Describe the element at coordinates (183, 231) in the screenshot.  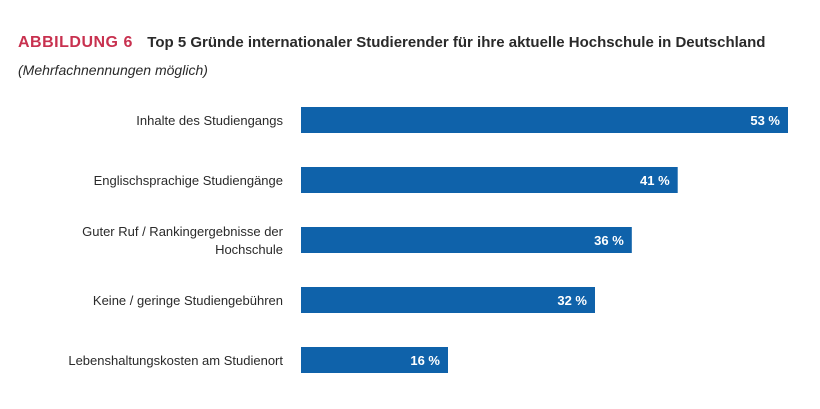
I see `category-label-line: Guter Ruf / Rankingergebnisse der` at that location.